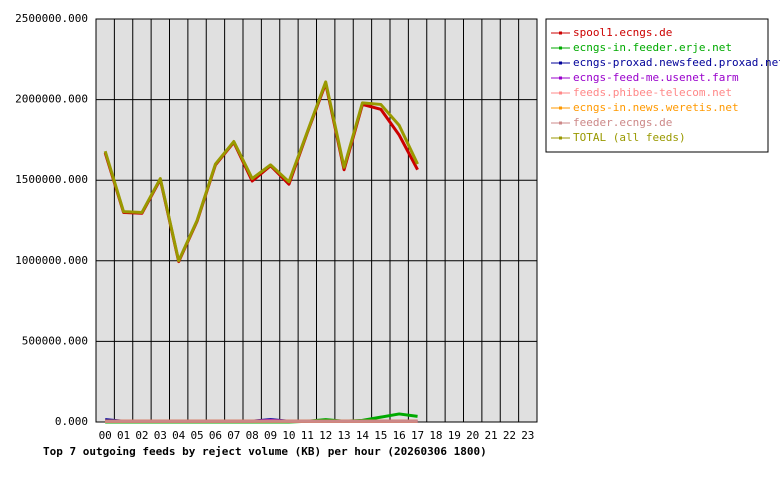 Image resolution: width=780 pixels, height=480 pixels. What do you see at coordinates (622, 32) in the screenshot?
I see `legend-label: spool1.ecngs.de` at bounding box center [622, 32].